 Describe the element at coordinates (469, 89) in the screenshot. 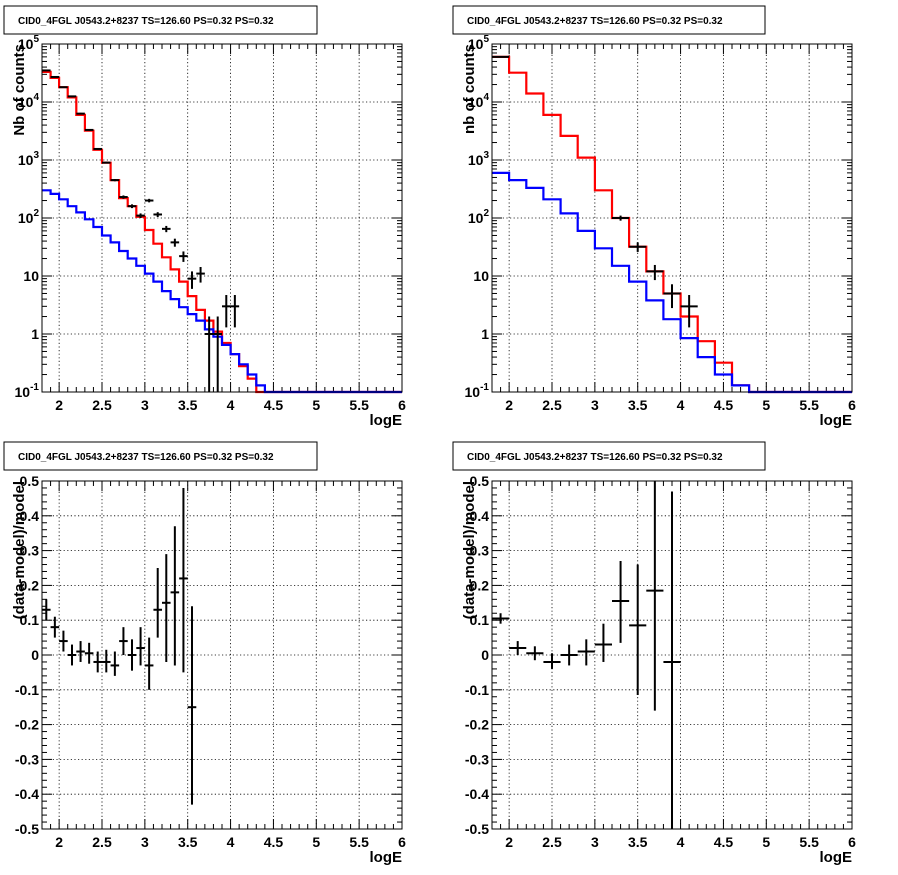

I see `y-axis-label: nb of counts` at that location.